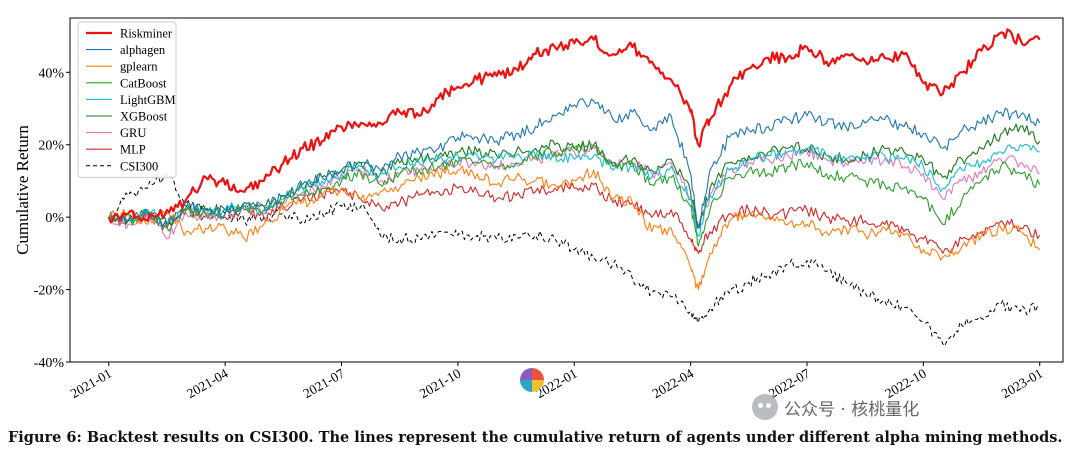  What do you see at coordinates (765, 407) in the screenshot?
I see `wechat-icon` at bounding box center [765, 407].